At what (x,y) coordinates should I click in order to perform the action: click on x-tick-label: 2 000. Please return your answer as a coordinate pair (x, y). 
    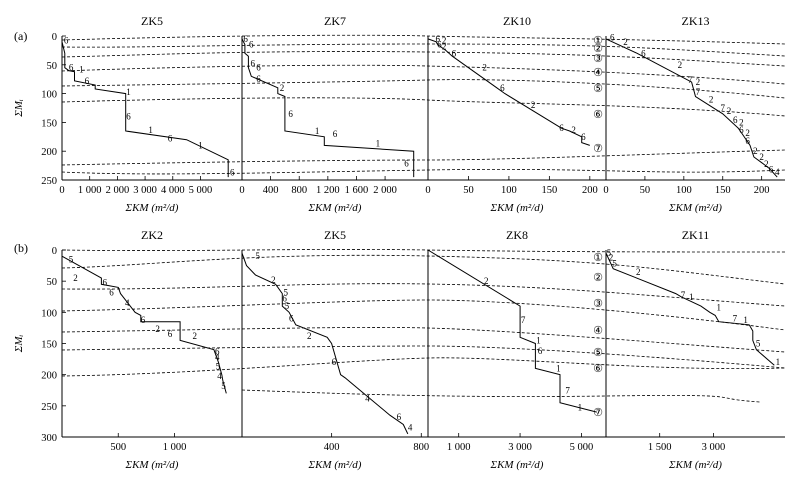
    Looking at the image, I should click on (118, 190).